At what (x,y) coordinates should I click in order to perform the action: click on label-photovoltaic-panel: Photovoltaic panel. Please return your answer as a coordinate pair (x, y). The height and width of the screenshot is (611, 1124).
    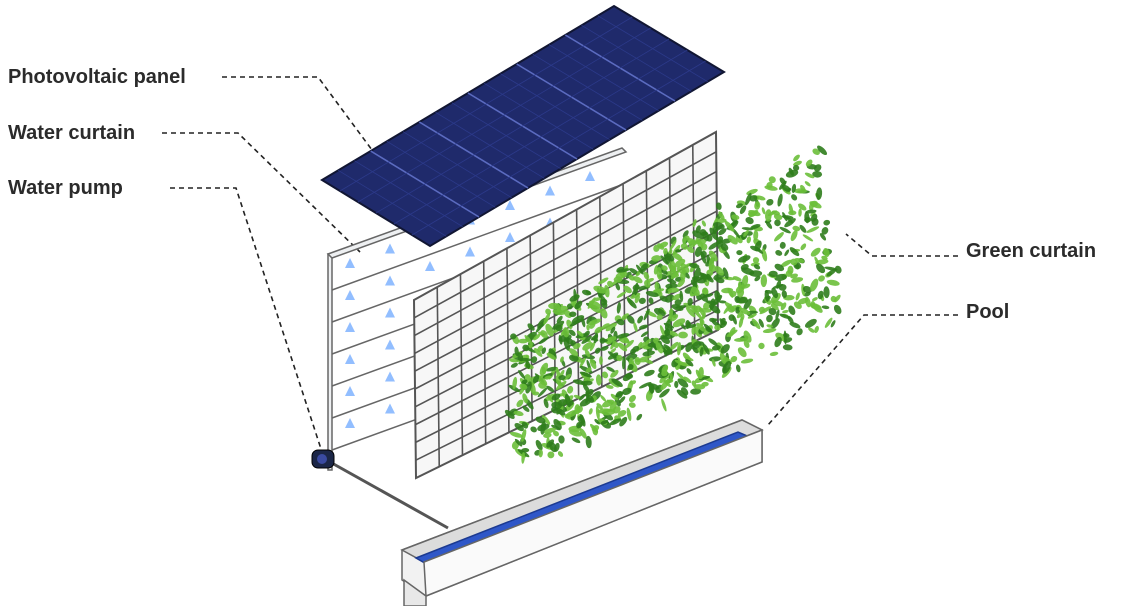
    Looking at the image, I should click on (97, 77).